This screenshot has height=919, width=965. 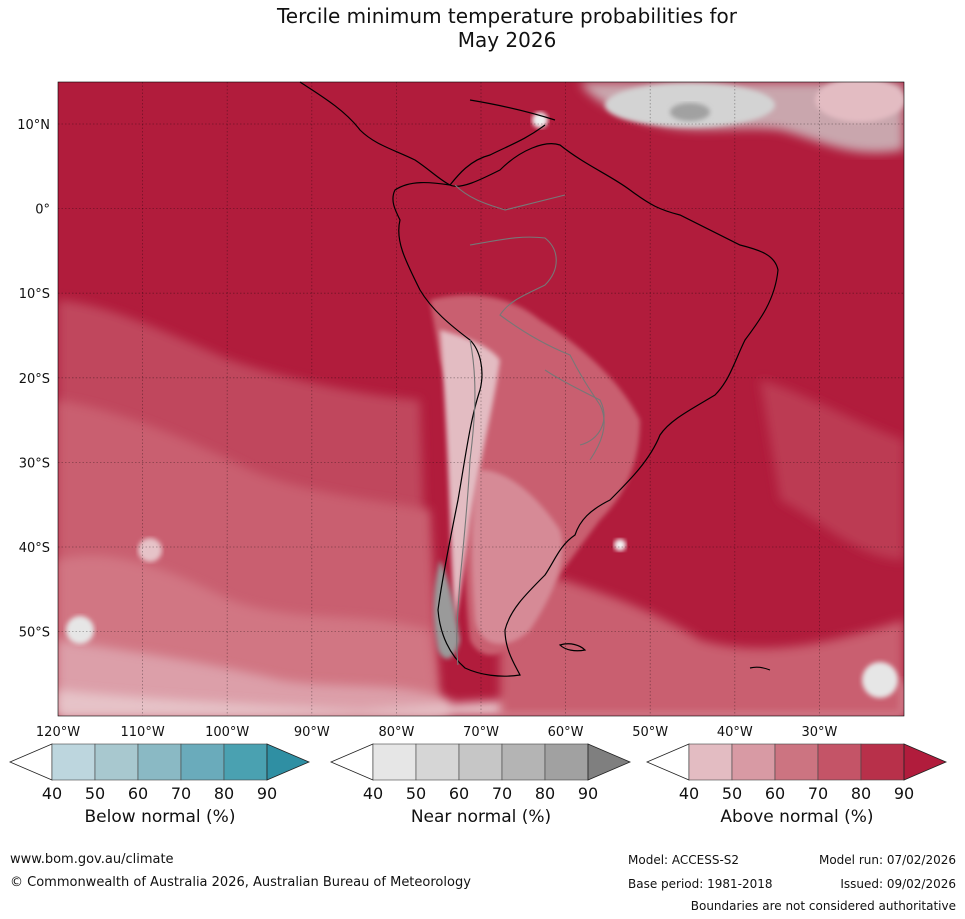 What do you see at coordinates (312, 732) in the screenshot?
I see `lon-label: 90°W` at bounding box center [312, 732].